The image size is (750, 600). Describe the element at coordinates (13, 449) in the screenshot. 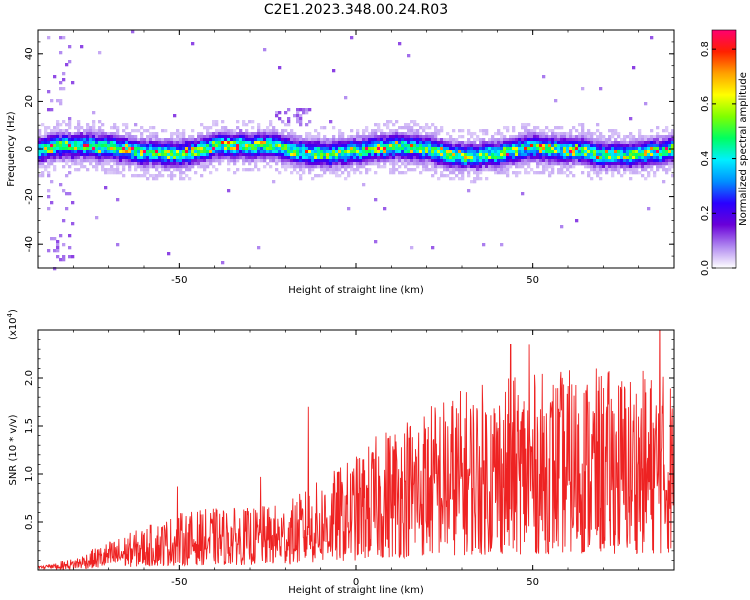

I see `snr-y-axis-label: SNR (10 * v/v)` at that location.